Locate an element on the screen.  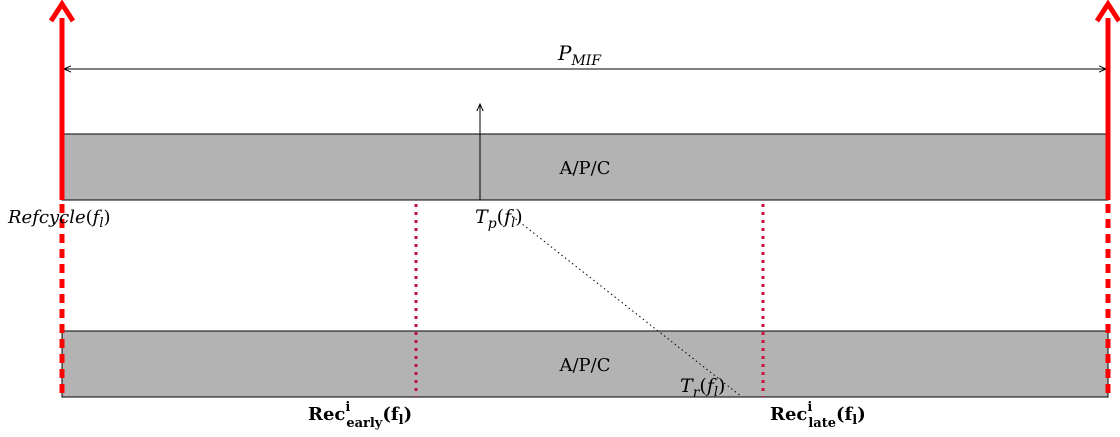
tr-label: Tr(fl) is located at coordinates (702, 388).